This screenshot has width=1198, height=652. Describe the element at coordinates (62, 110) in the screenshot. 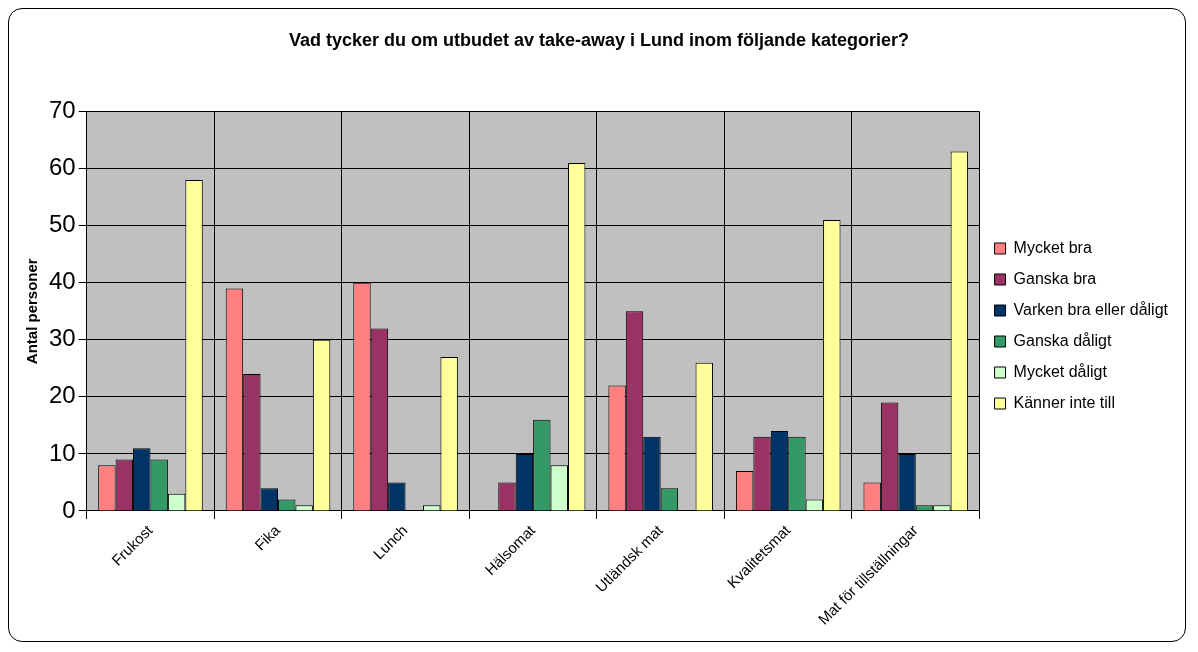

I see `y-tick-label: 70` at that location.